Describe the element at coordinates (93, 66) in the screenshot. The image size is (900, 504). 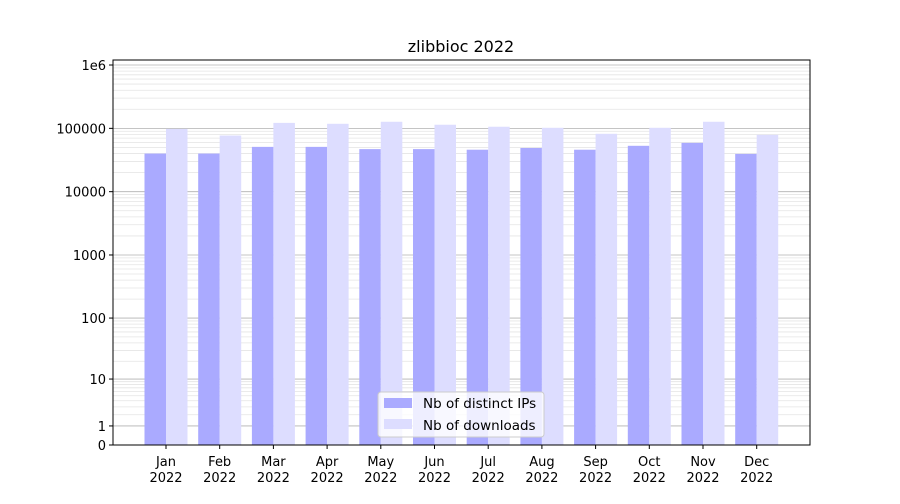
I see `y-tick-label: 1e6` at that location.